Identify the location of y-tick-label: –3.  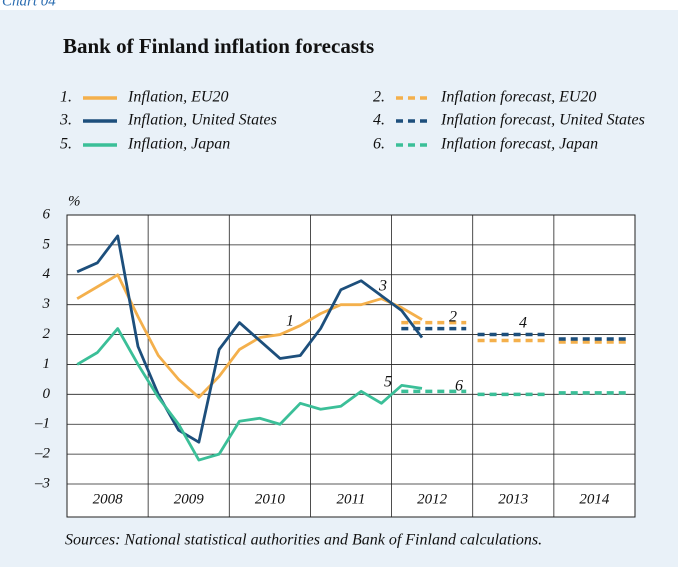
(42, 483).